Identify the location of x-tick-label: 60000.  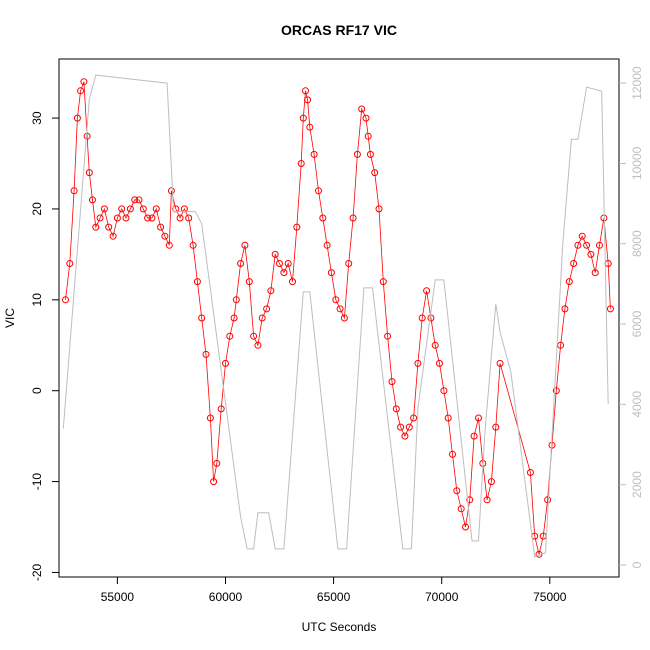
(226, 597).